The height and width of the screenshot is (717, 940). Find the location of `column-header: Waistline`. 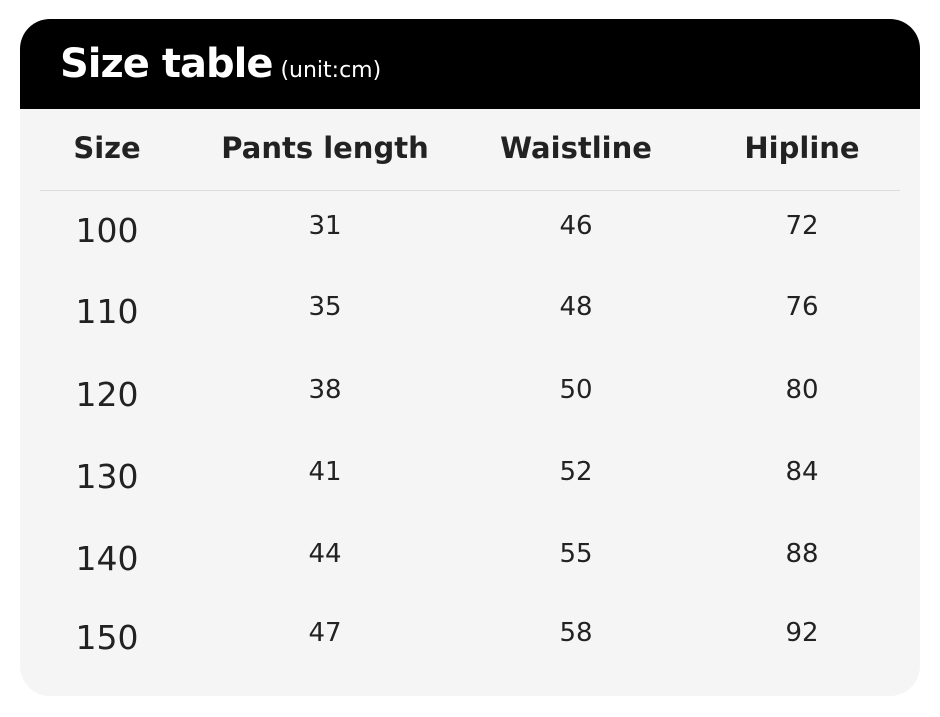

column-header: Waistline is located at coordinates (576, 148).